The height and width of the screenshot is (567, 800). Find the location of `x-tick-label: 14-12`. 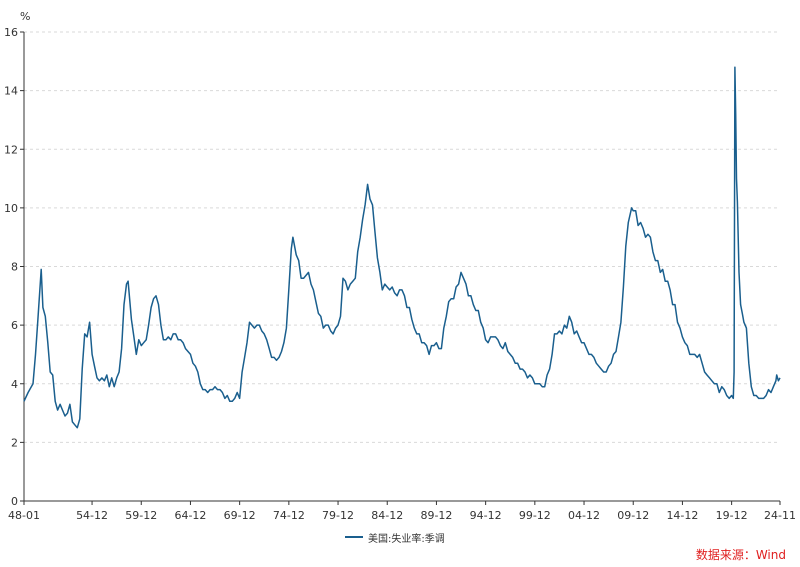

x-tick-label: 14-12 is located at coordinates (682, 515).